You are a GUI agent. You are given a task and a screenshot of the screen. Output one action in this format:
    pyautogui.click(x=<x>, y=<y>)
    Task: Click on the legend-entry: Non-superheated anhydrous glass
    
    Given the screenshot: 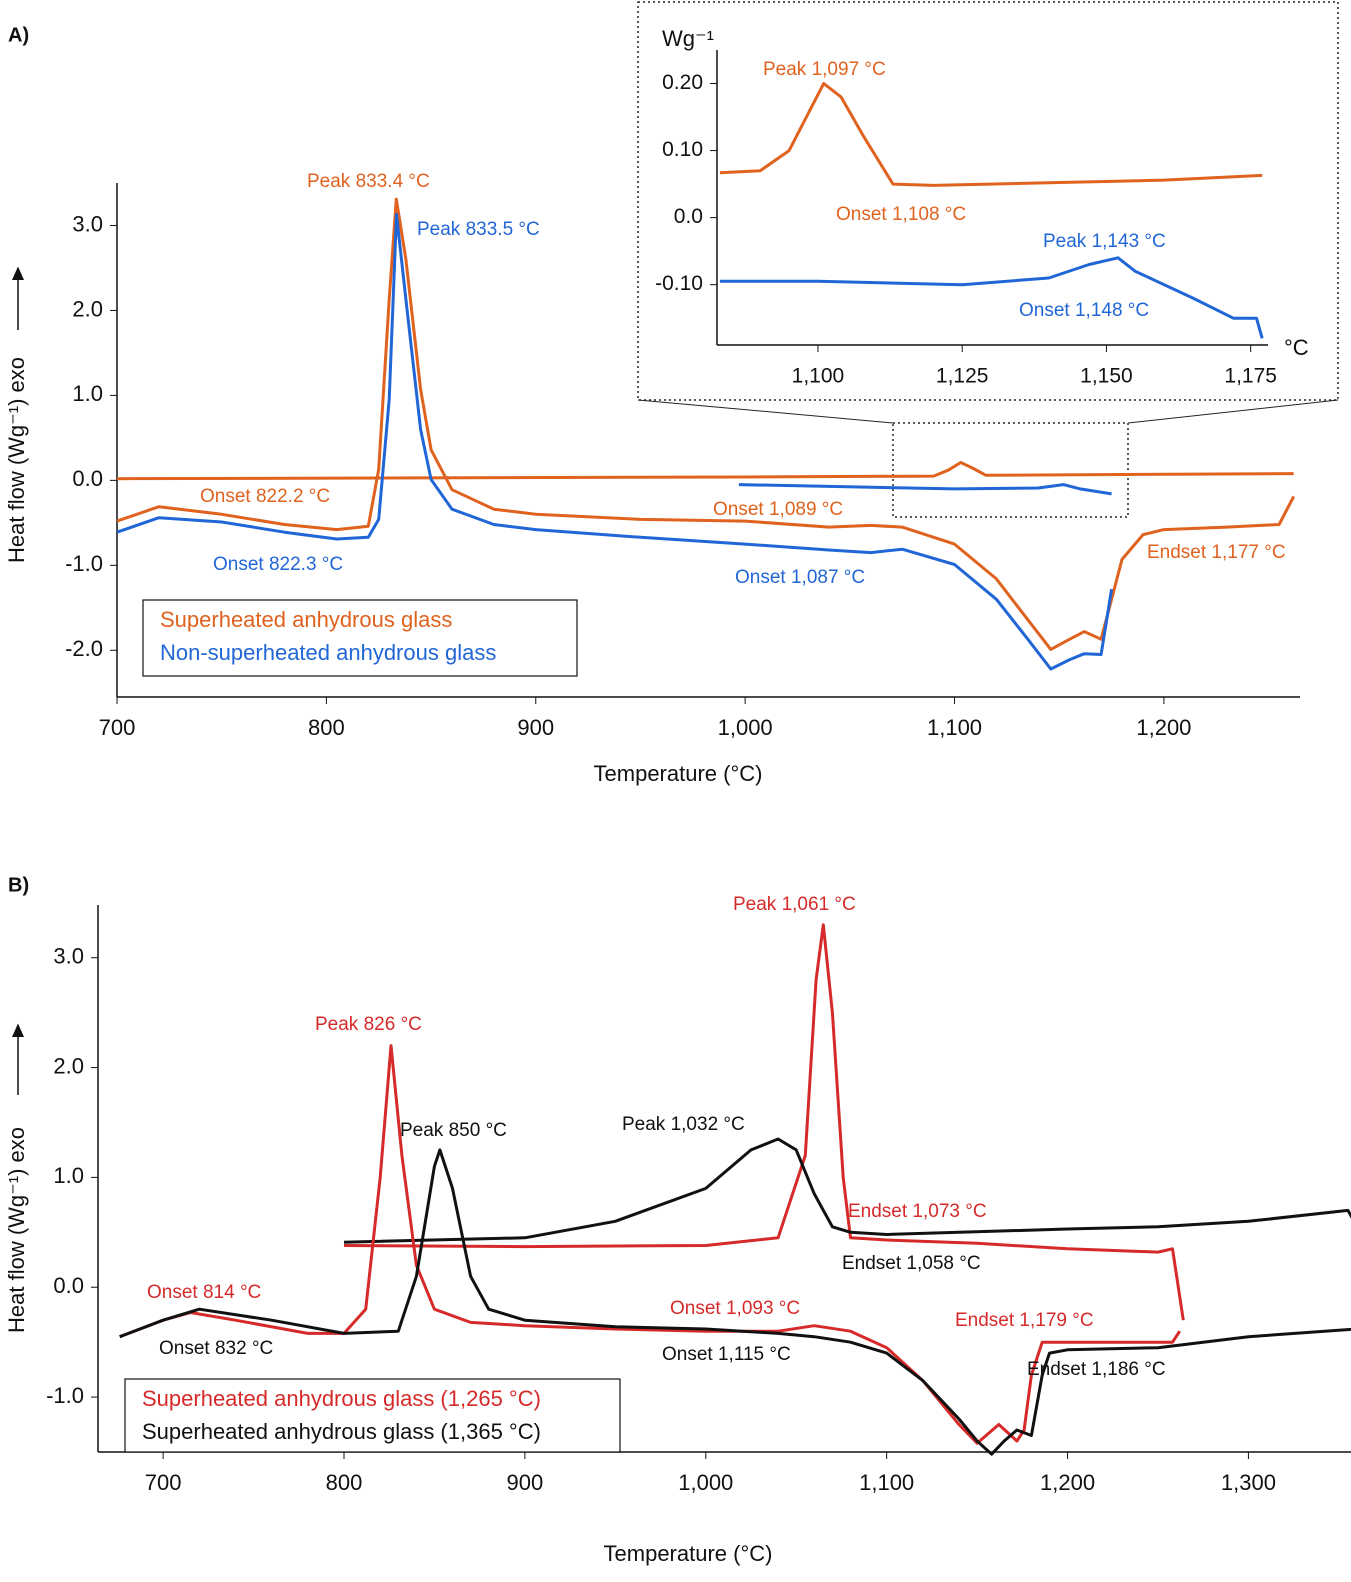 What is the action you would take?
    pyautogui.click(x=328, y=652)
    